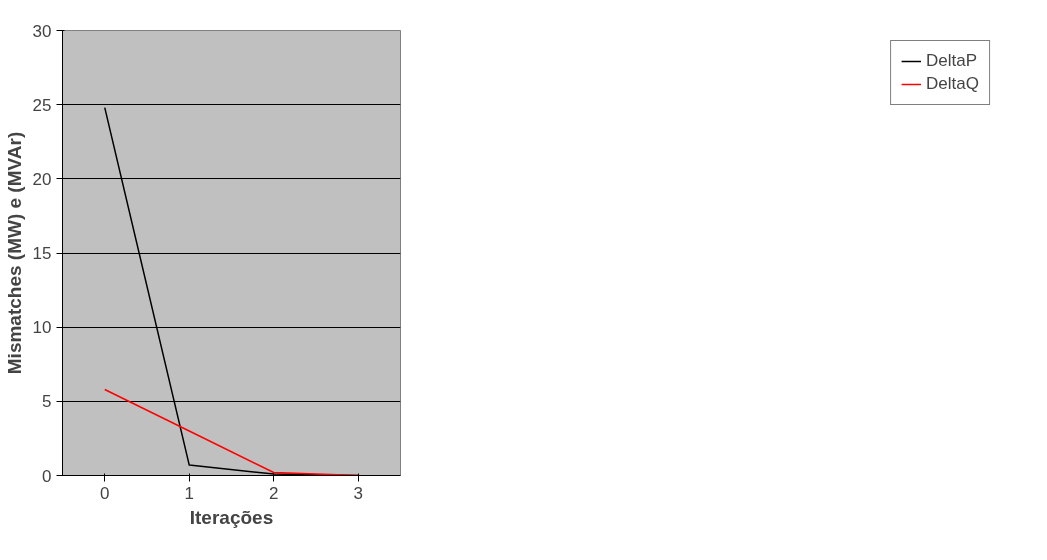 Image resolution: width=1047 pixels, height=560 pixels. I want to click on x-tick-label: 1, so click(189, 493).